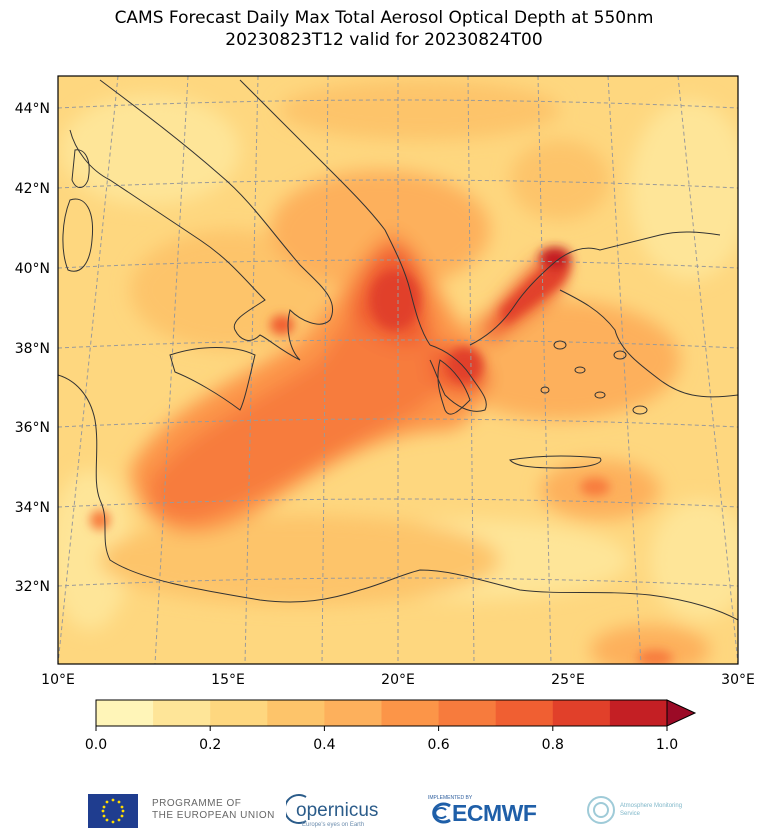 The image size is (768, 839). What do you see at coordinates (32, 587) in the screenshot?
I see `lat-label: 32°N` at bounding box center [32, 587].